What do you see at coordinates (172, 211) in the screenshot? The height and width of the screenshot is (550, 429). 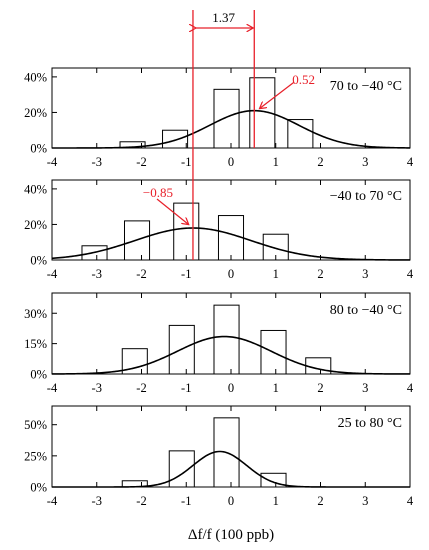 I see `peak-arrow-neg085` at bounding box center [172, 211].